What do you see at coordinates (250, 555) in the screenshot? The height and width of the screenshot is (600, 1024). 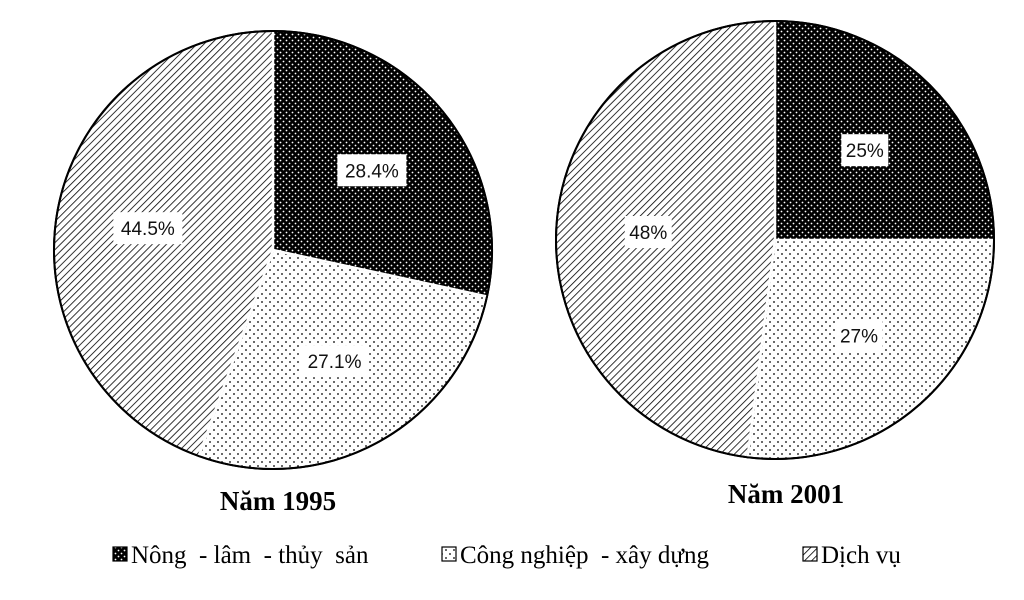 I see `legend-label-nong-lam-thuy-san: Nông - lâm - thủy sản` at bounding box center [250, 555].